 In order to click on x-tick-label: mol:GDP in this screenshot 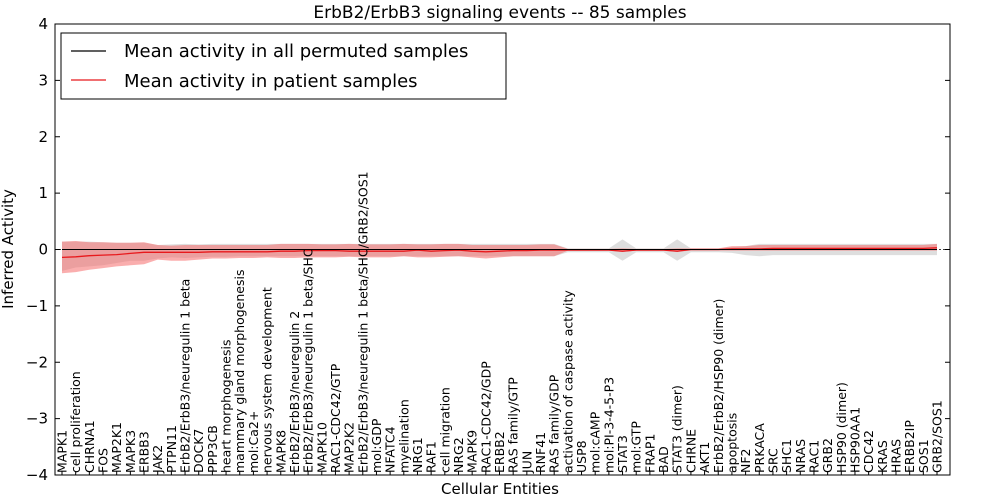, I will do `click(376, 445)`.